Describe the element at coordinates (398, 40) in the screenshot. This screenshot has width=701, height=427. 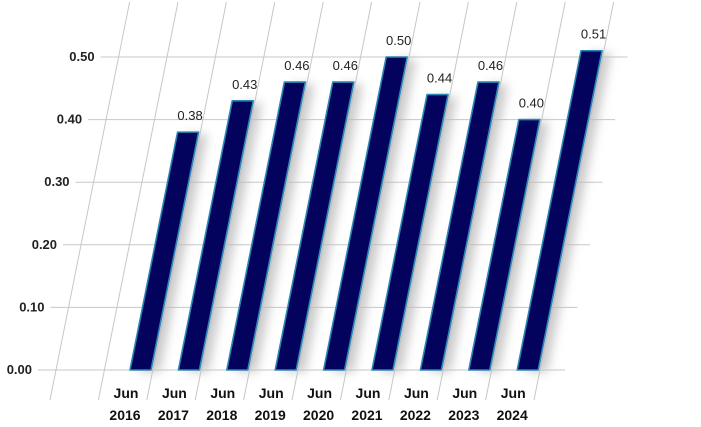
I see `data-label: 0.50` at that location.